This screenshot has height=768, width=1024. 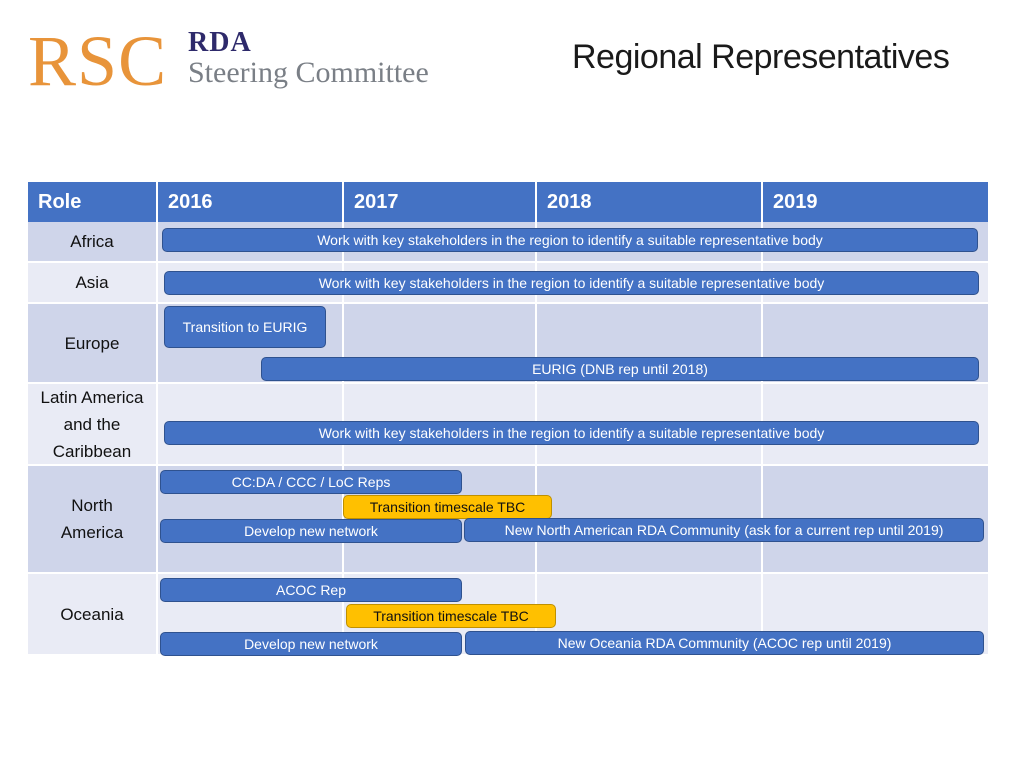 I want to click on bar-oceania-transition: Transition timescale TBC, so click(x=451, y=616).